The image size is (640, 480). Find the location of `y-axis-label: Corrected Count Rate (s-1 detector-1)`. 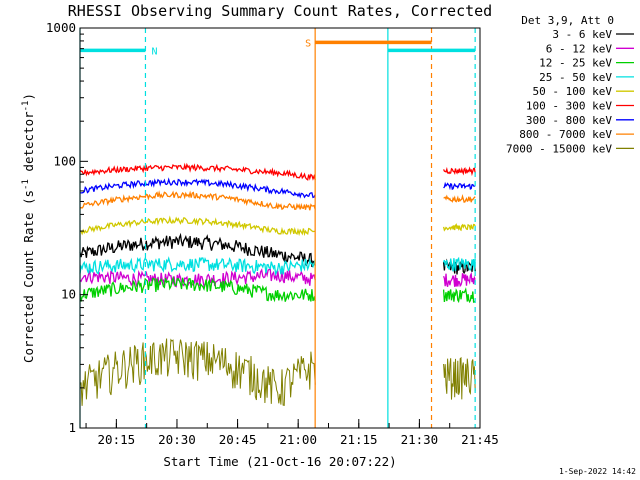

y-axis-label: Corrected Count Rate (s-1 detector-1) is located at coordinates (28, 228).